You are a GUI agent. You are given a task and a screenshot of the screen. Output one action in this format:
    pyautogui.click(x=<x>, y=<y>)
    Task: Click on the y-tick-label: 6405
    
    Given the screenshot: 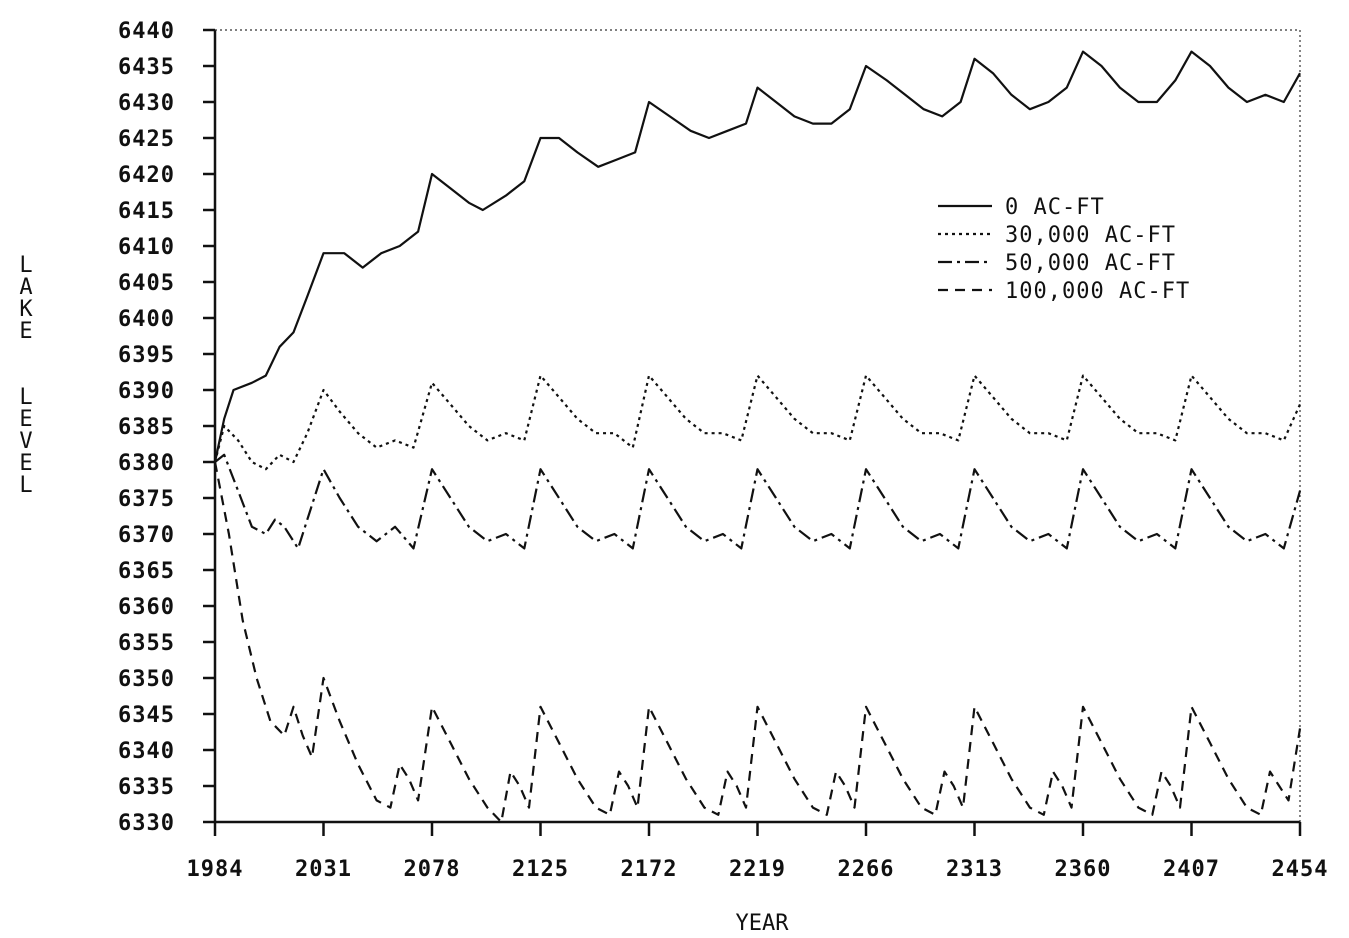 What is the action you would take?
    pyautogui.click(x=146, y=283)
    